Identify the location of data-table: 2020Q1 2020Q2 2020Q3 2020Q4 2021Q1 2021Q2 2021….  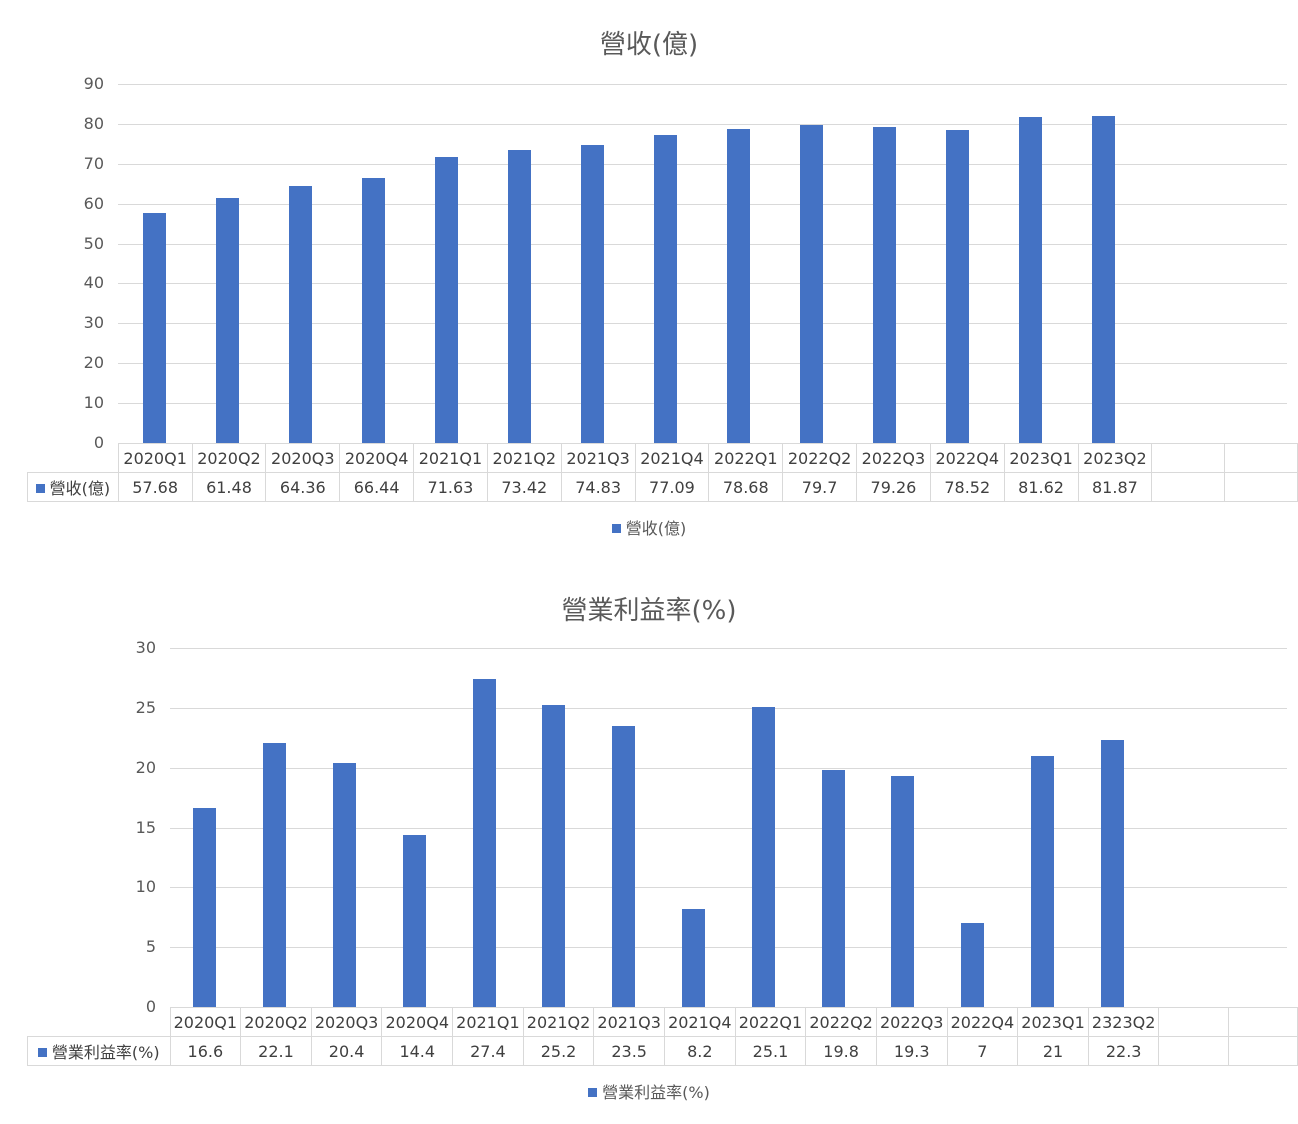
(662, 472).